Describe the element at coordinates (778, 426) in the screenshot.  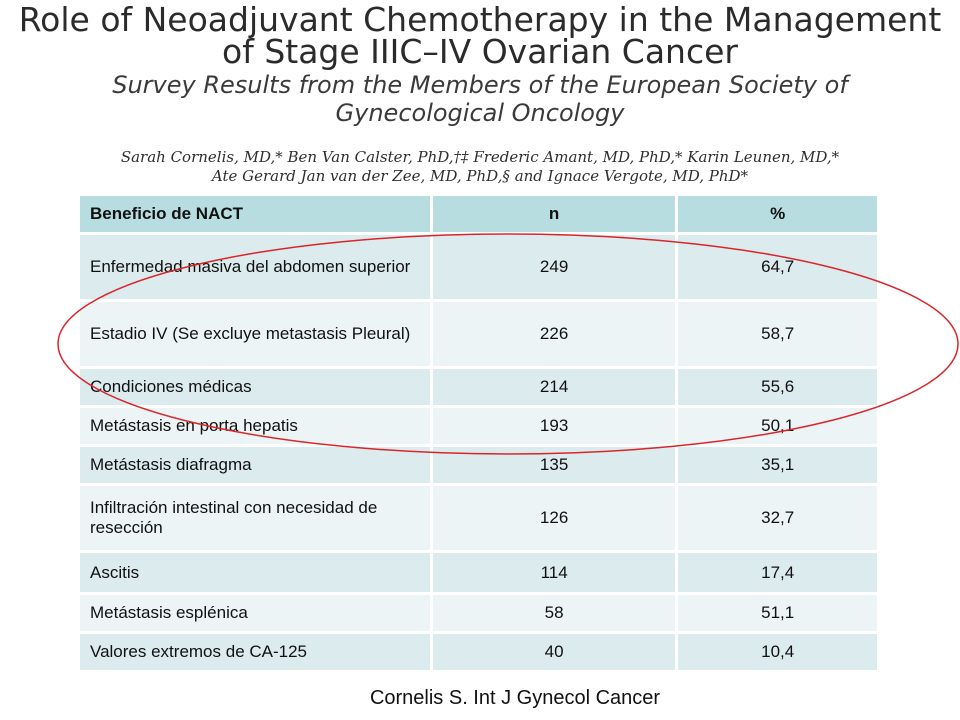
I see `row-percent: 50,1` at that location.